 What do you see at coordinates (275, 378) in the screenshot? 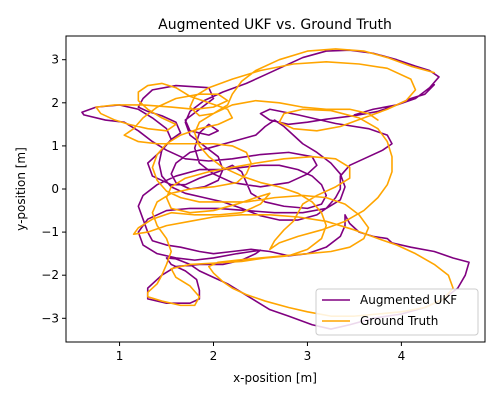
I see `x-axis-label: x-position [m]` at bounding box center [275, 378].